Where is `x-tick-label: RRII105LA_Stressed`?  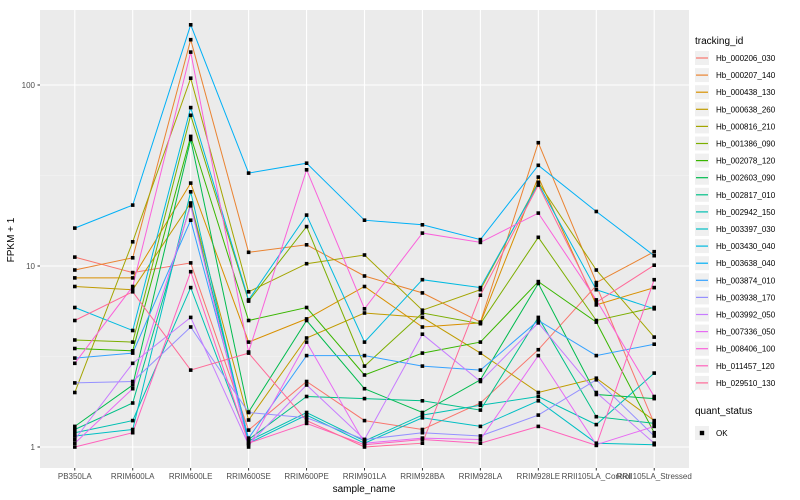
x-tick-label: RRII105LA_Stressed is located at coordinates (654, 476).